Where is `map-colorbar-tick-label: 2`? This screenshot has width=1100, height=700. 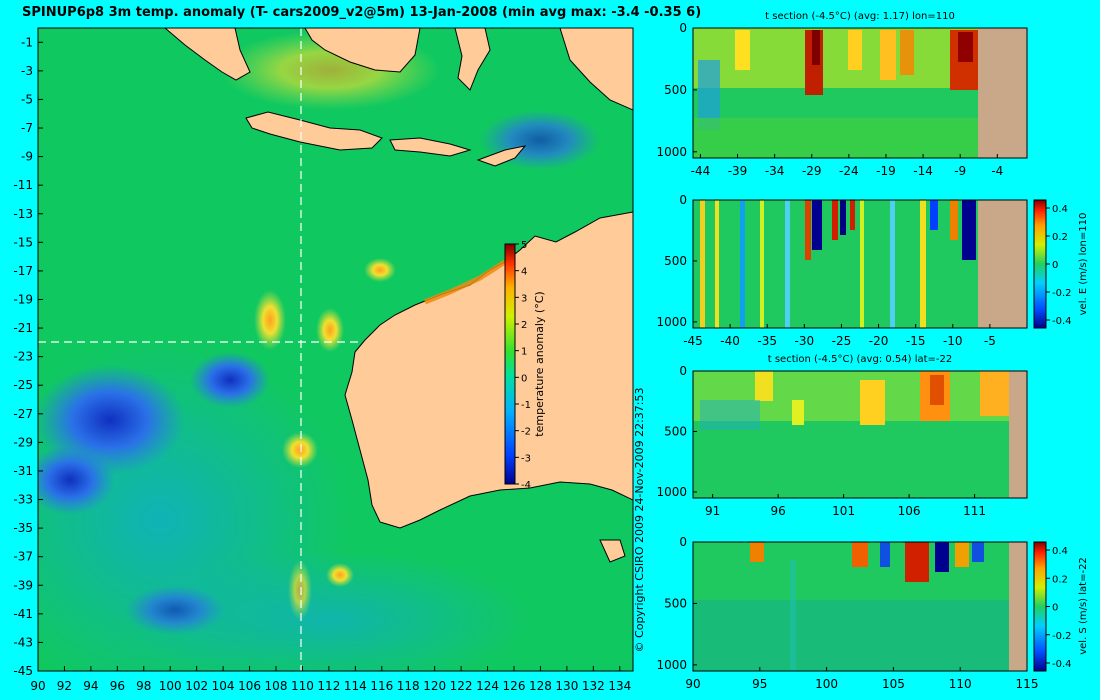
map-colorbar-tick-label: 2 is located at coordinates (524, 325).